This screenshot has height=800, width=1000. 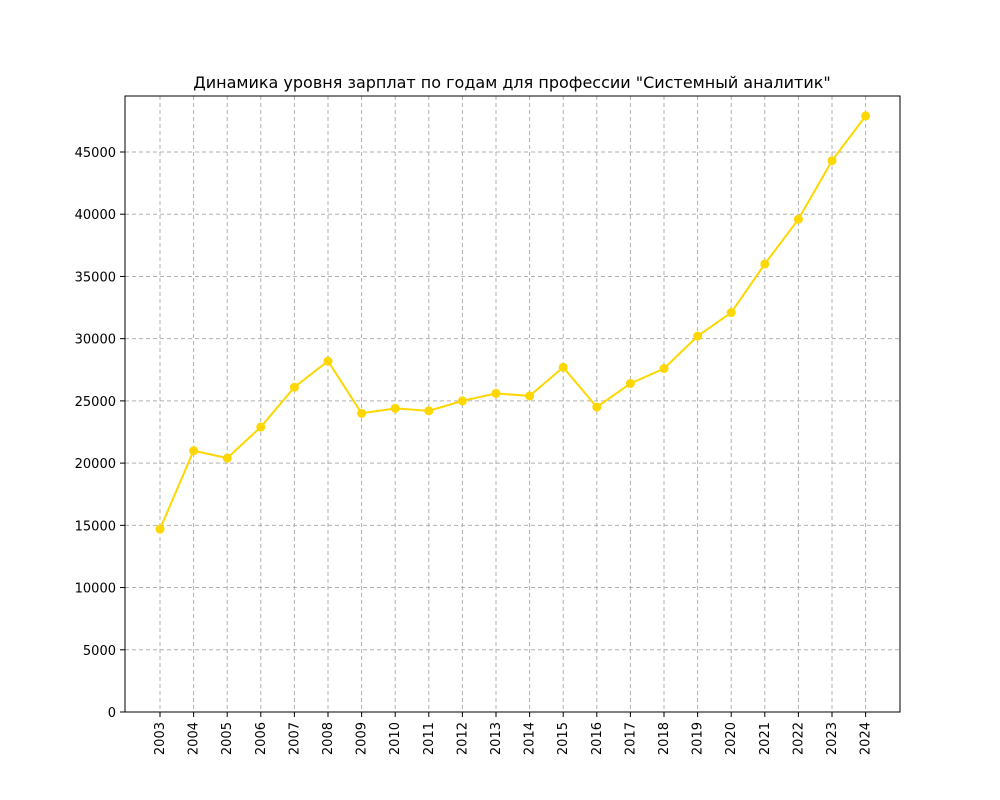 I want to click on x-tick-label: 2024, so click(x=866, y=738).